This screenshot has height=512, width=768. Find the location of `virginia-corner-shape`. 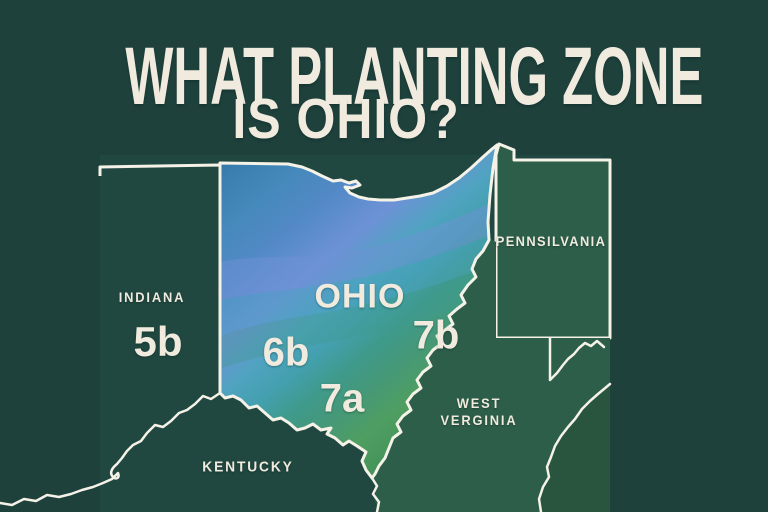

virginia-corner-shape is located at coordinates (574, 448).